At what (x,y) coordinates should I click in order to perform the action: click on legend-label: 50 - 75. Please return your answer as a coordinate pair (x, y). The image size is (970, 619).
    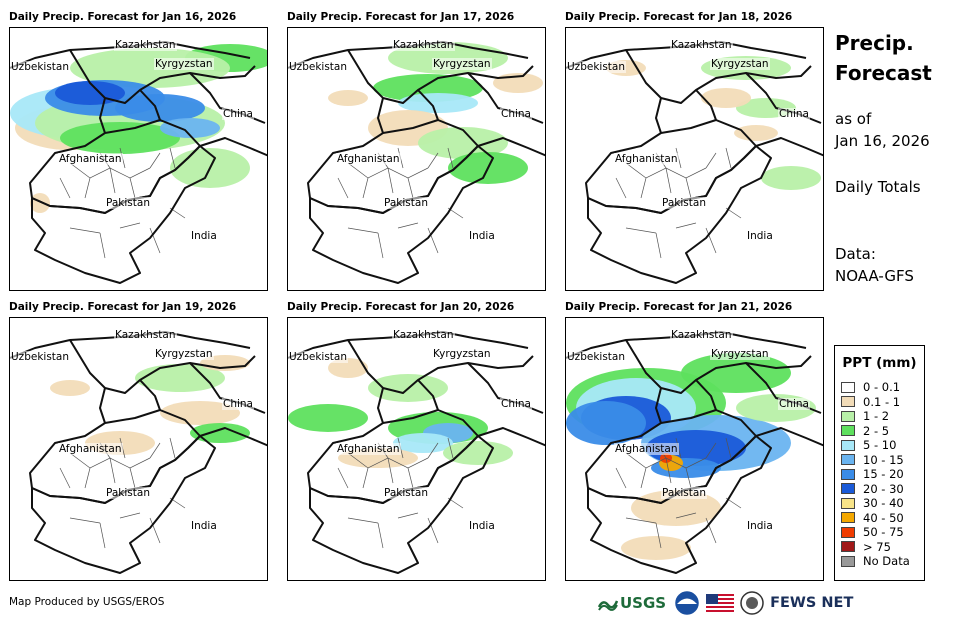
    Looking at the image, I should click on (883, 532).